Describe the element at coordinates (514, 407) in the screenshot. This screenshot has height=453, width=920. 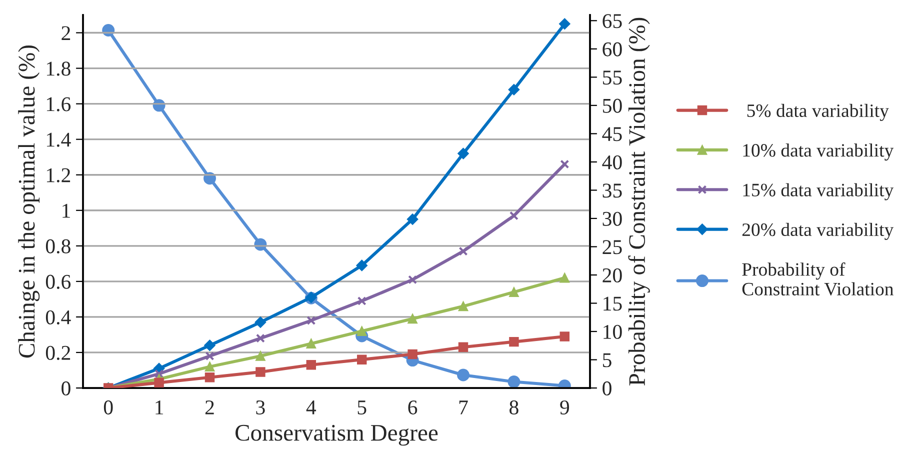
I see `x-tick-label: 8` at that location.